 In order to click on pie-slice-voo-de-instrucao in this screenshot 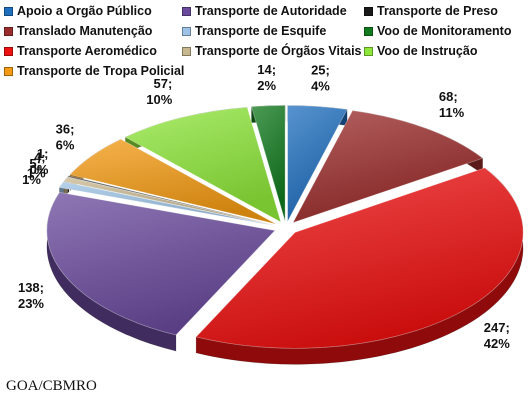, I will do `click(203, 164)`.